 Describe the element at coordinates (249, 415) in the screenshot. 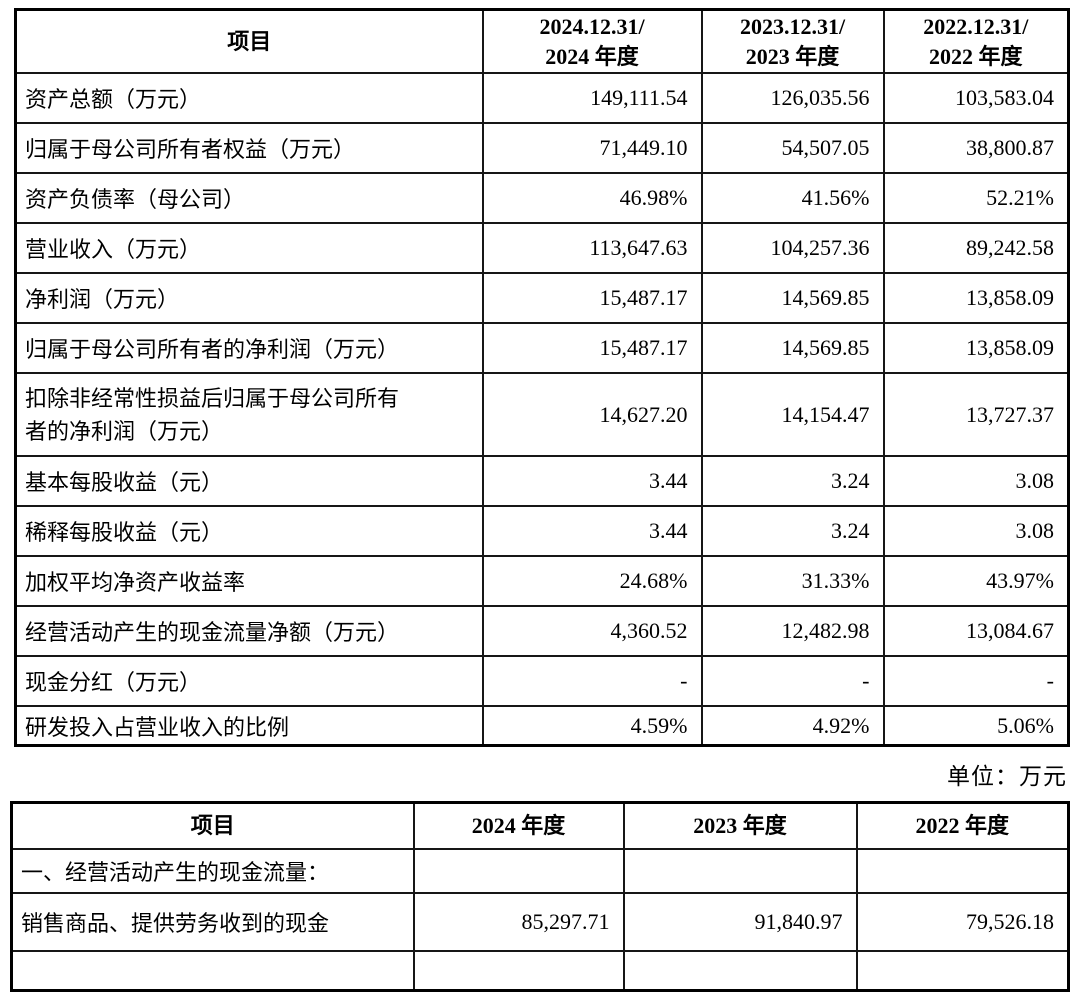

I see `row-label: 扣除非经常性损益后归属于母公司所有 者的净利润（万元）` at that location.